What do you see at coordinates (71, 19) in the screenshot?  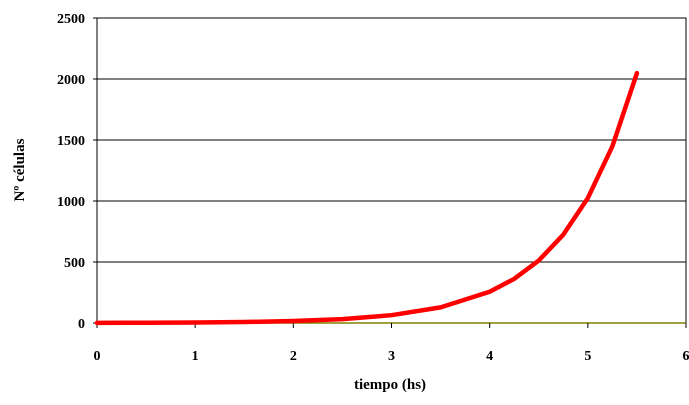 I see `y-tick-label: 2500` at bounding box center [71, 19].